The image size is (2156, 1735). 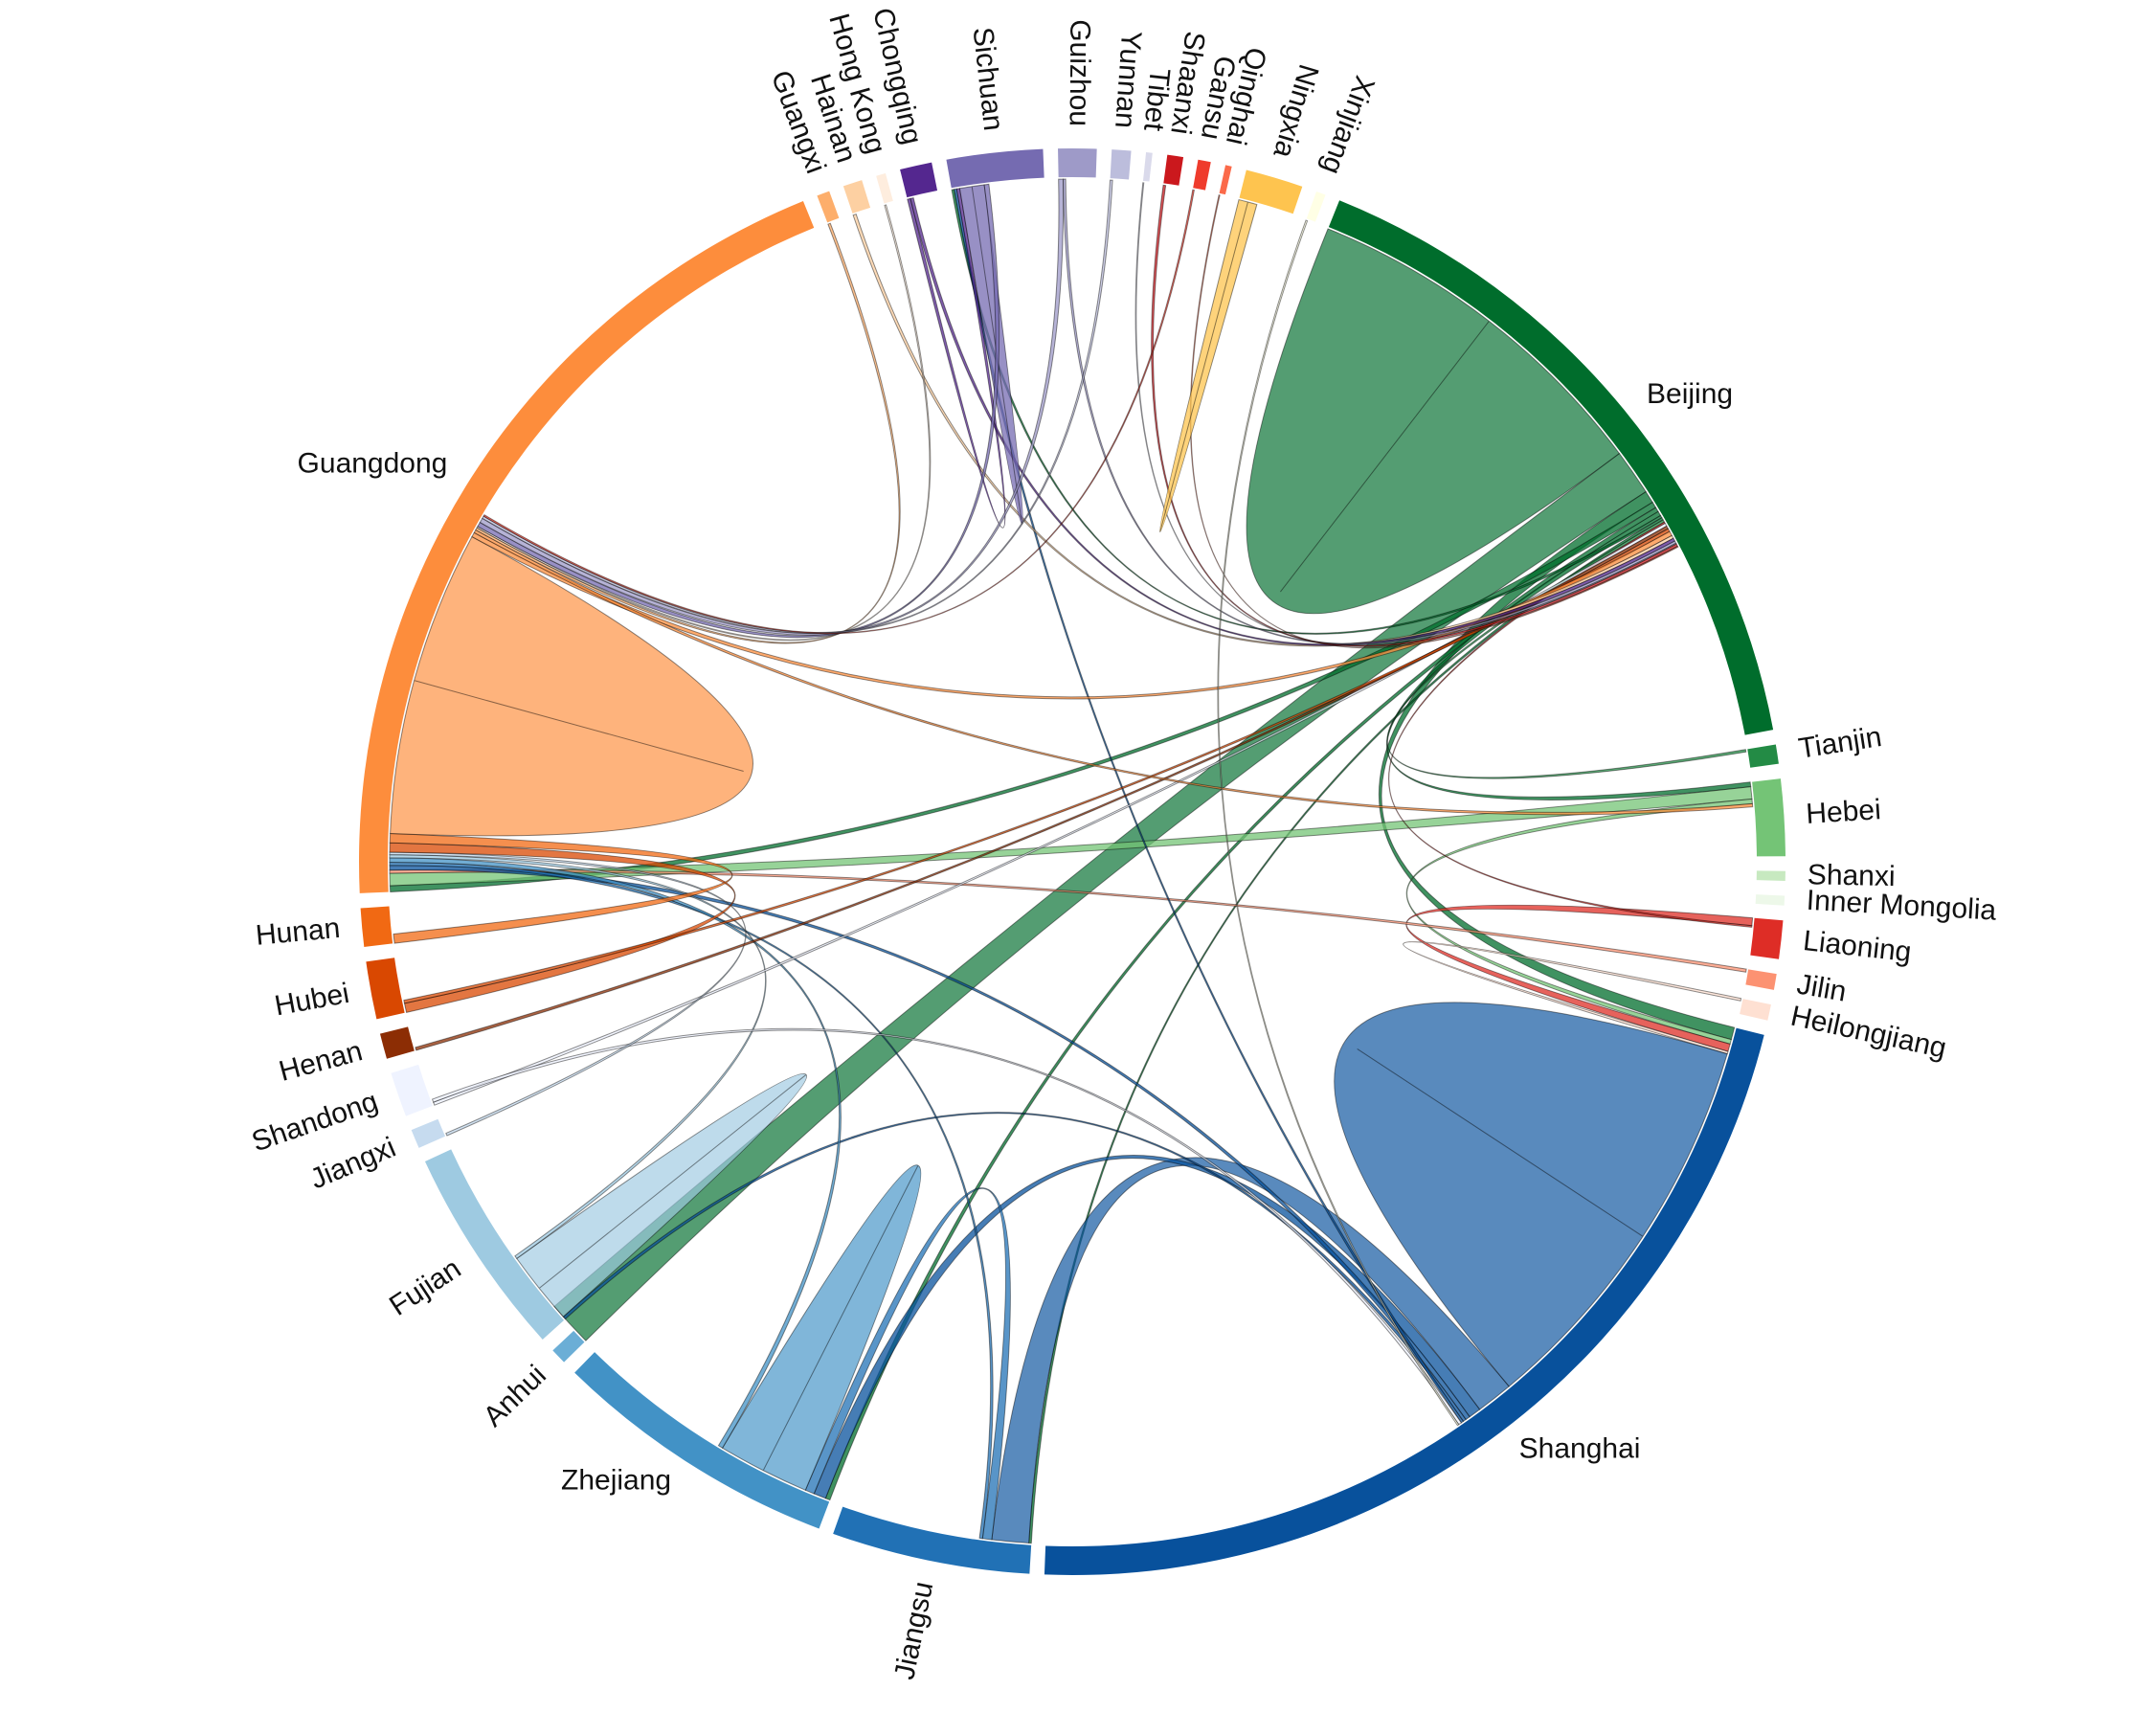 What do you see at coordinates (956, 358) in the screenshot?
I see `ribbon-chongqing-sichuan` at bounding box center [956, 358].